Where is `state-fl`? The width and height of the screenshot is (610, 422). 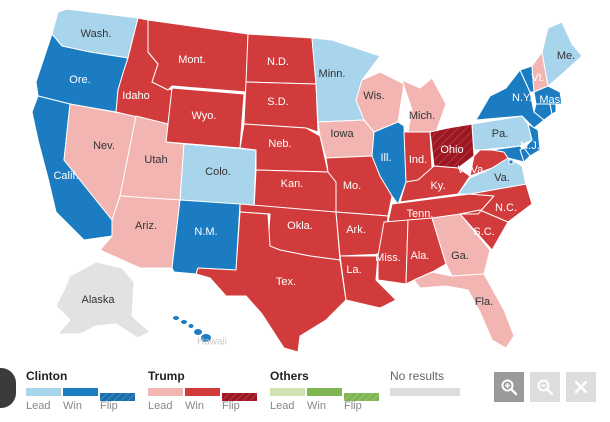
state-fl is located at coordinates (464, 310).